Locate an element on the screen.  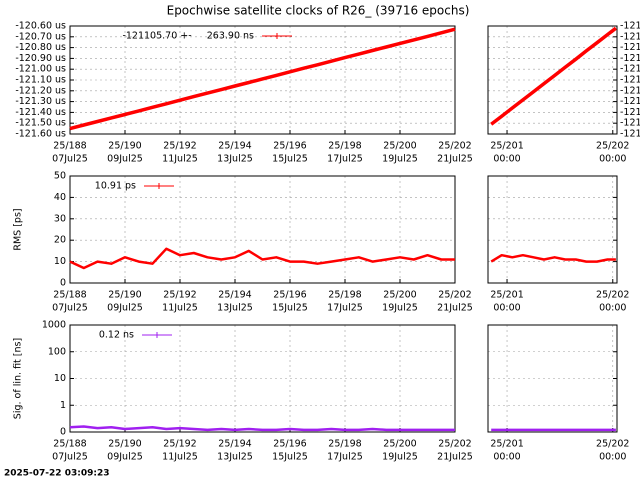
y-tick-label: 50 is located at coordinates (60, 176).